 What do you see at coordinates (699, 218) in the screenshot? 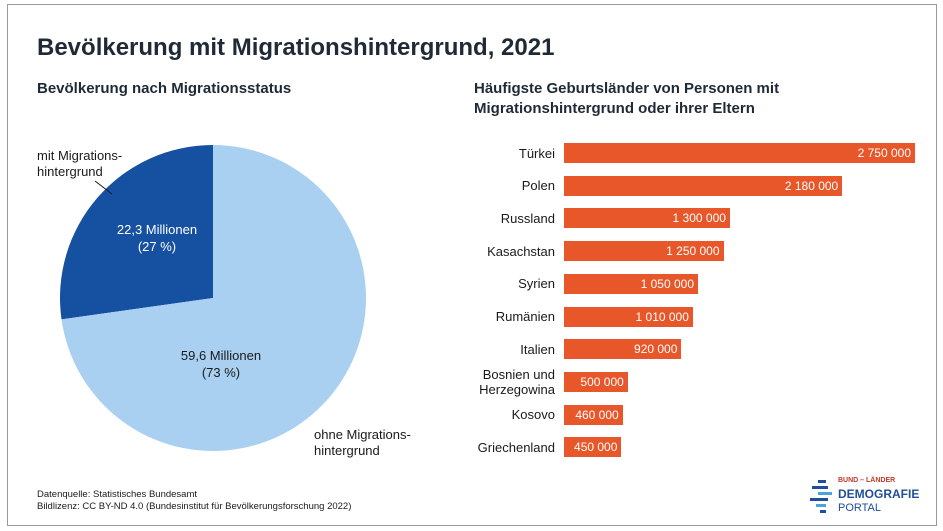
I see `bar-value-label-russland: 1 300 000` at bounding box center [699, 218].